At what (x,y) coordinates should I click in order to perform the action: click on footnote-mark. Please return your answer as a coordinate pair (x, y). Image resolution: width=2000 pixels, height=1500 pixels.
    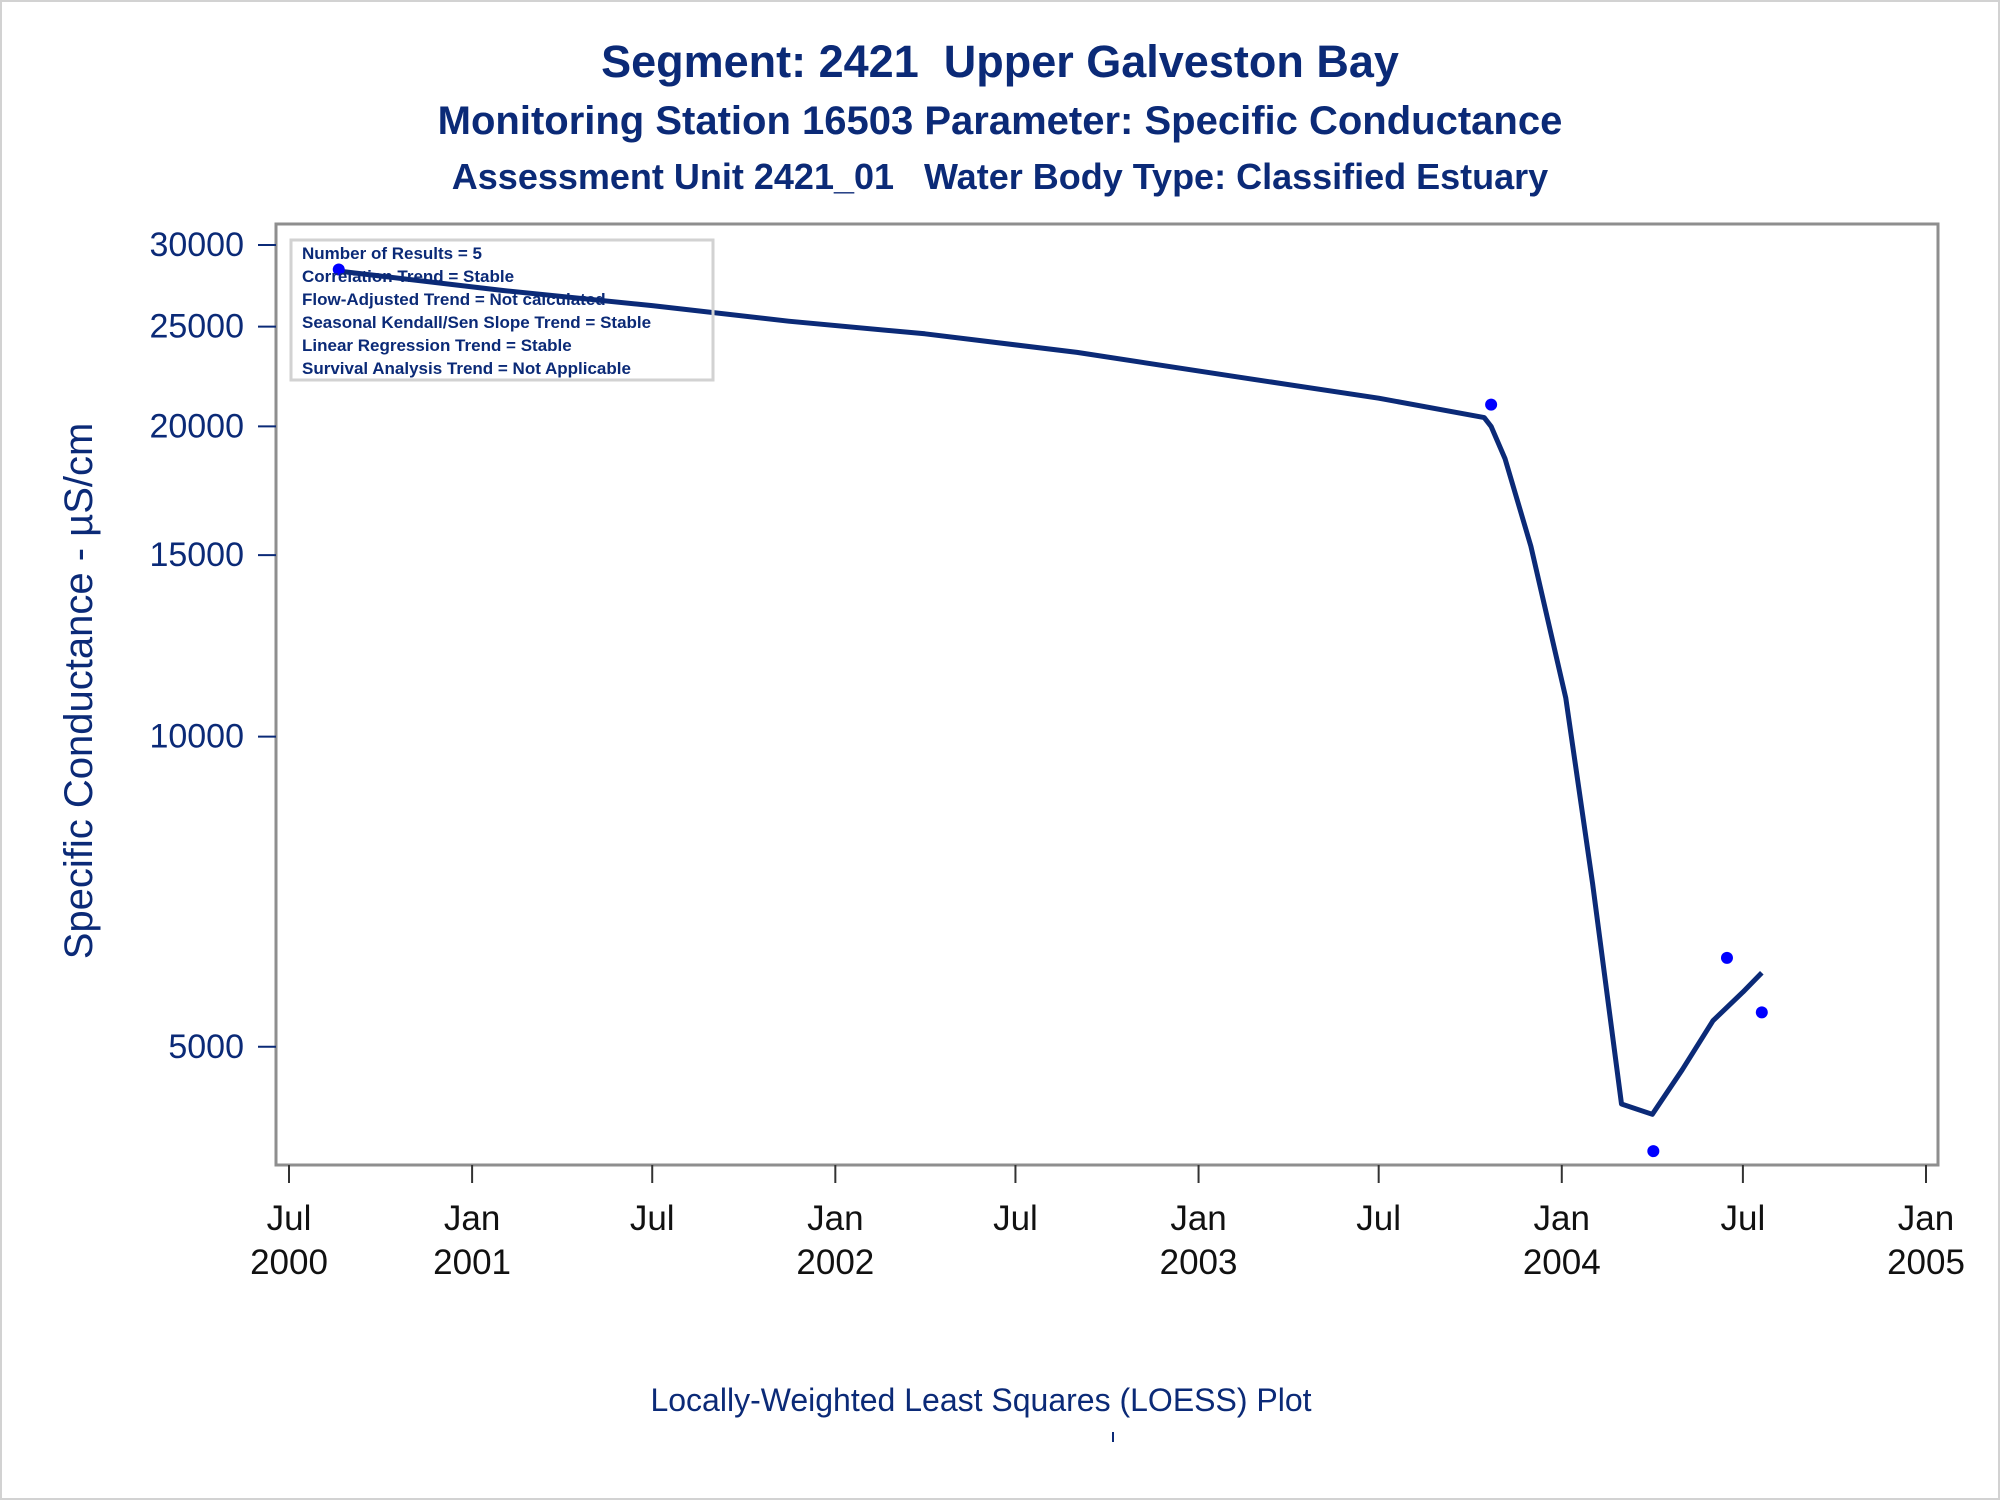
    Looking at the image, I should click on (1113, 1437).